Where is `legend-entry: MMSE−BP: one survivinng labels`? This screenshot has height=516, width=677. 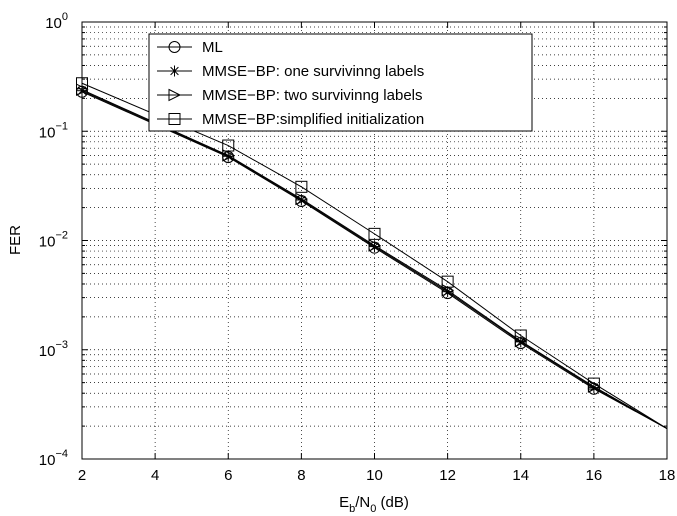 legend-entry: MMSE−BP: one survivinng labels is located at coordinates (290, 71).